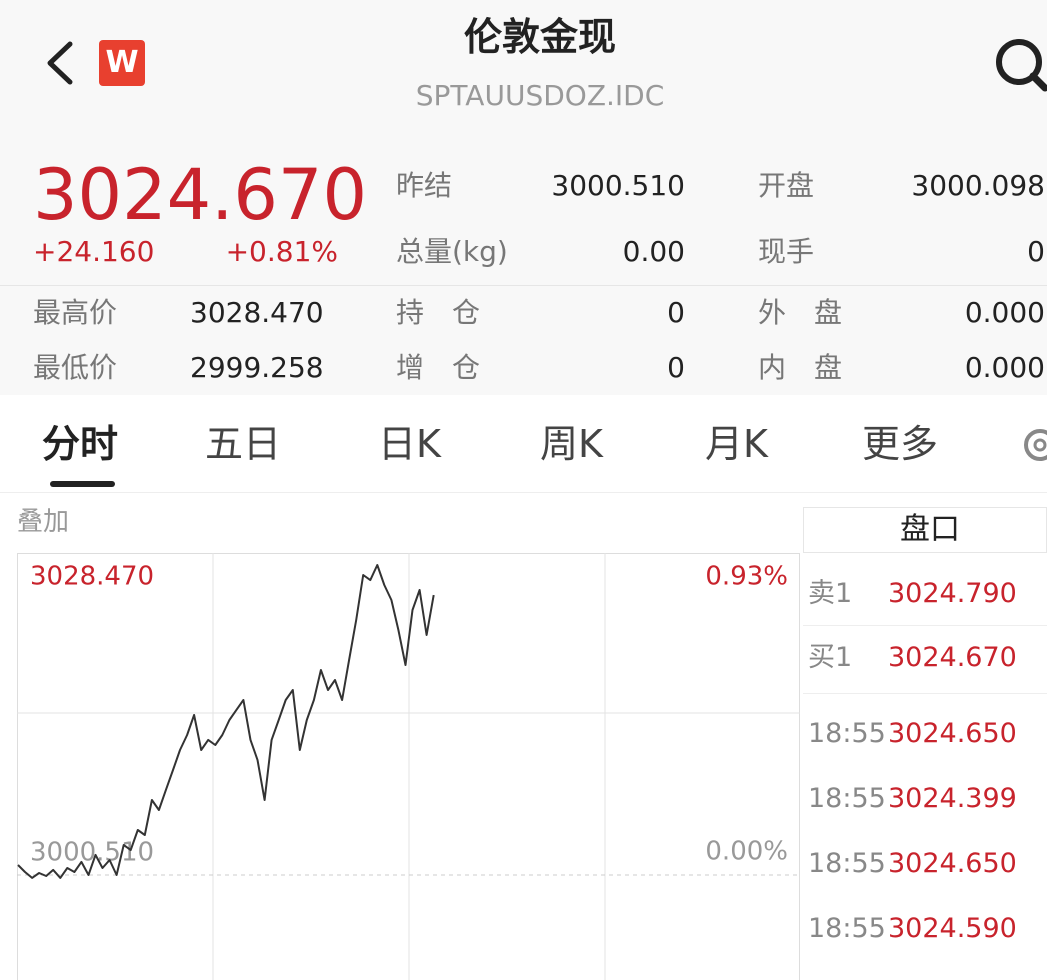  What do you see at coordinates (952, 928) in the screenshot?
I see `trade-price: 3024.590` at bounding box center [952, 928].